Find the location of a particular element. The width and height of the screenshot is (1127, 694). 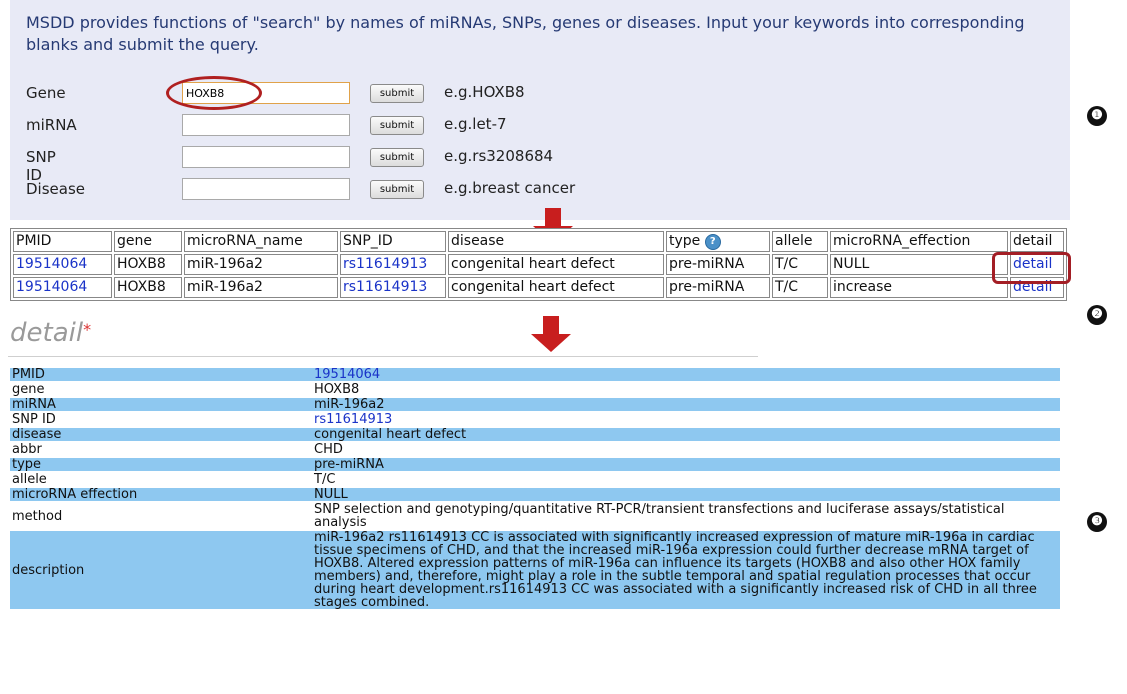

detail-key: disease is located at coordinates (161, 434).